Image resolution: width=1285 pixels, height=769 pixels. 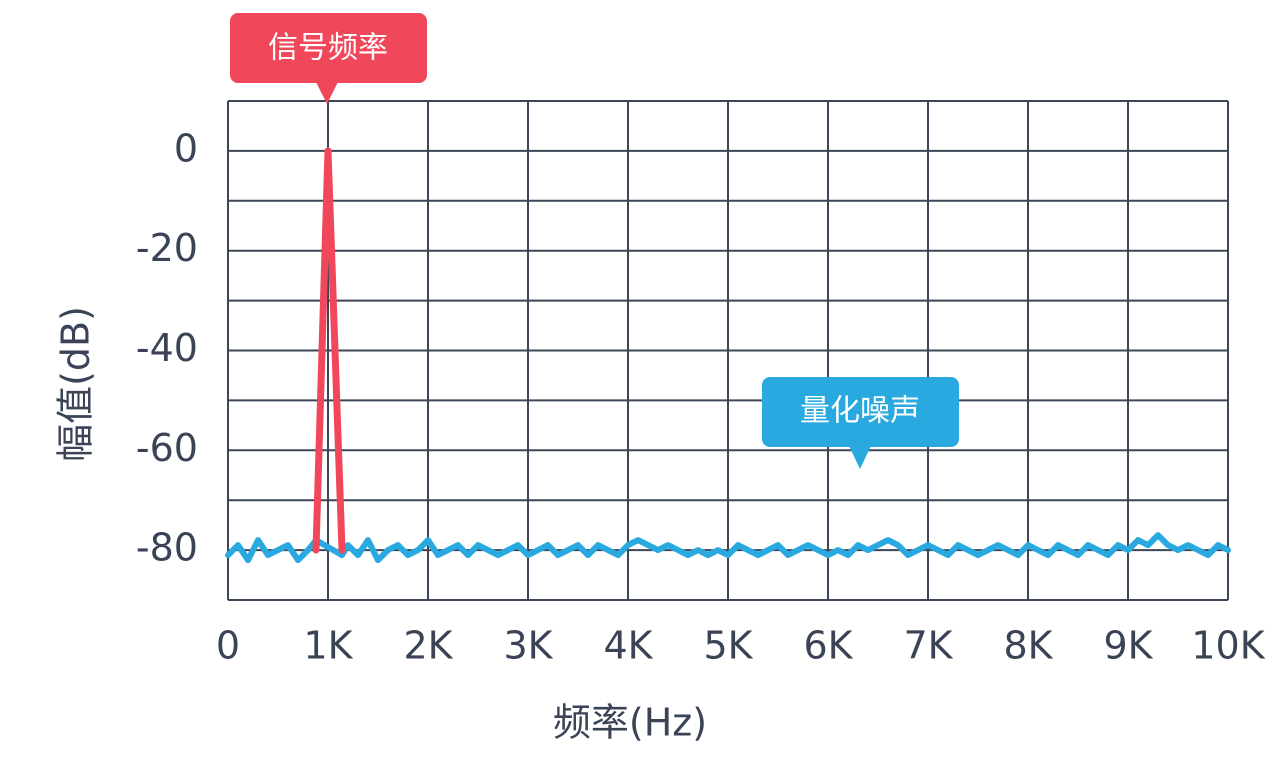 I want to click on y-tick-label: -80, so click(x=167, y=548).